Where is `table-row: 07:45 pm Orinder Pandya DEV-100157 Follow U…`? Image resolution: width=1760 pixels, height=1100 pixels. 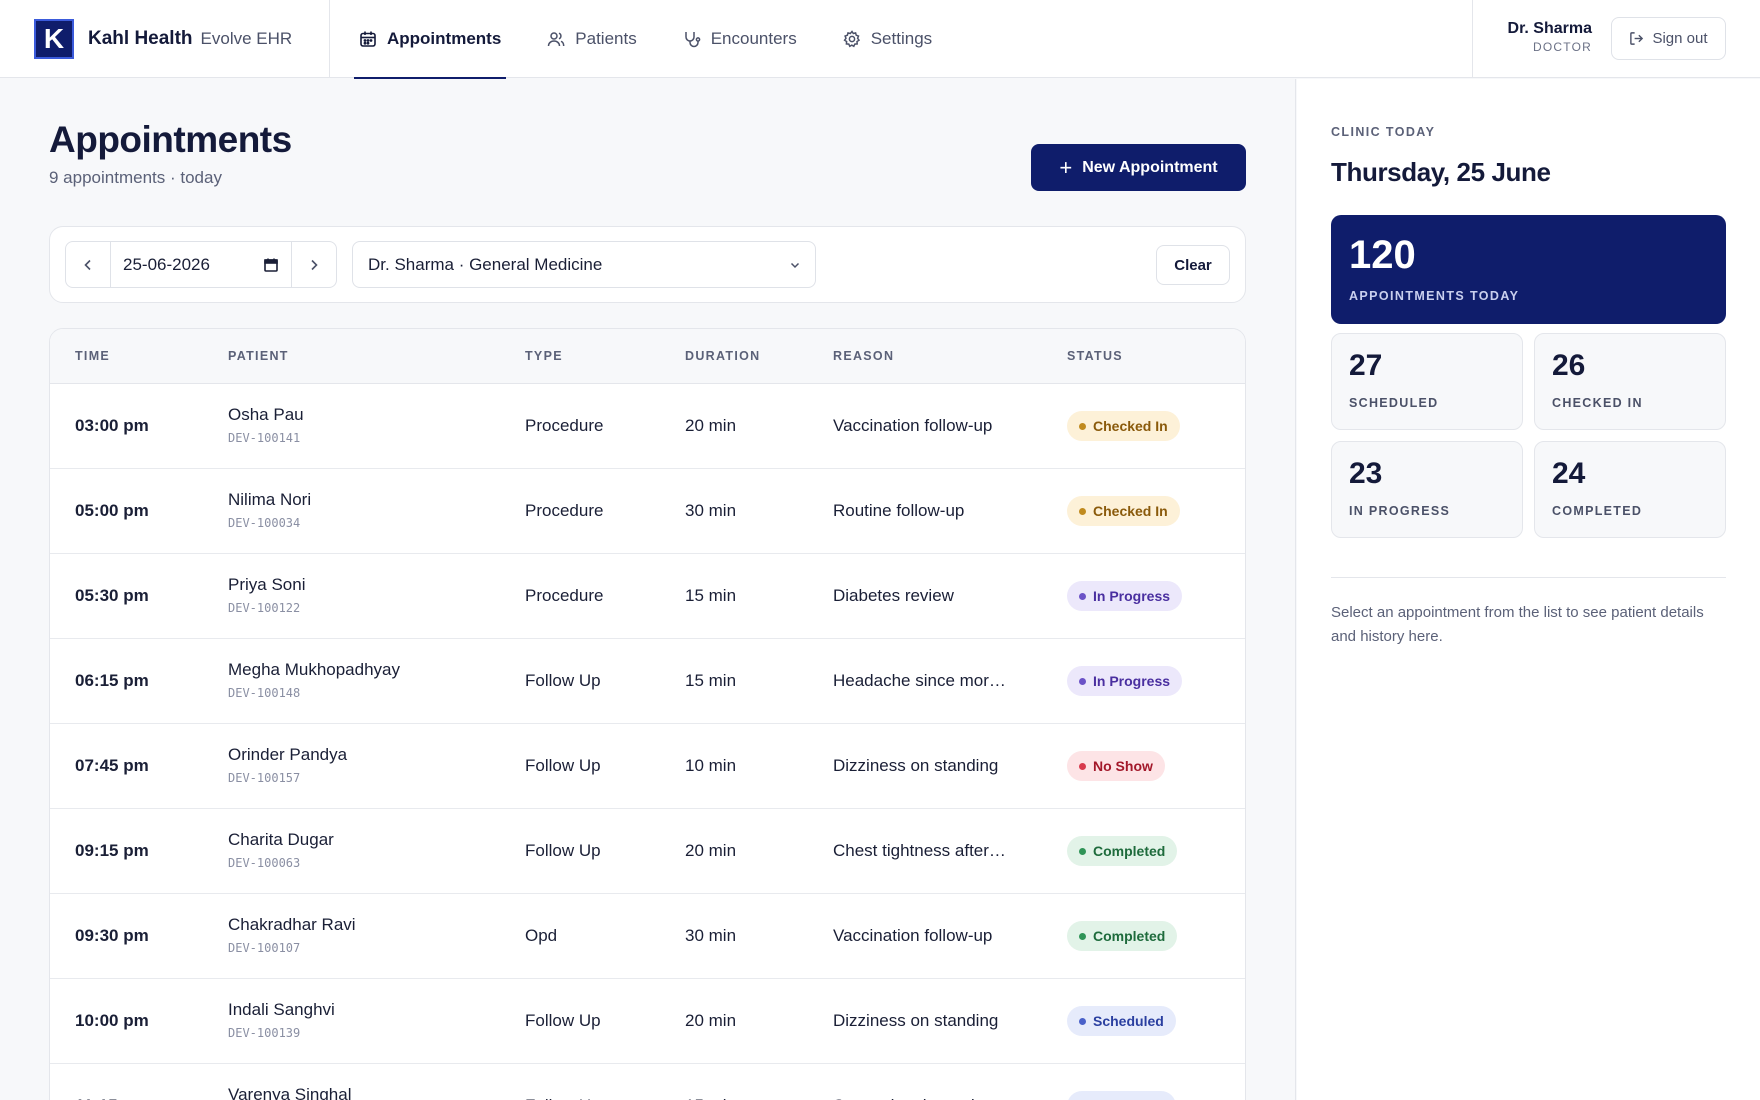 table-row: 07:45 pm Orinder Pandya DEV-100157 Follow U… is located at coordinates (647, 766).